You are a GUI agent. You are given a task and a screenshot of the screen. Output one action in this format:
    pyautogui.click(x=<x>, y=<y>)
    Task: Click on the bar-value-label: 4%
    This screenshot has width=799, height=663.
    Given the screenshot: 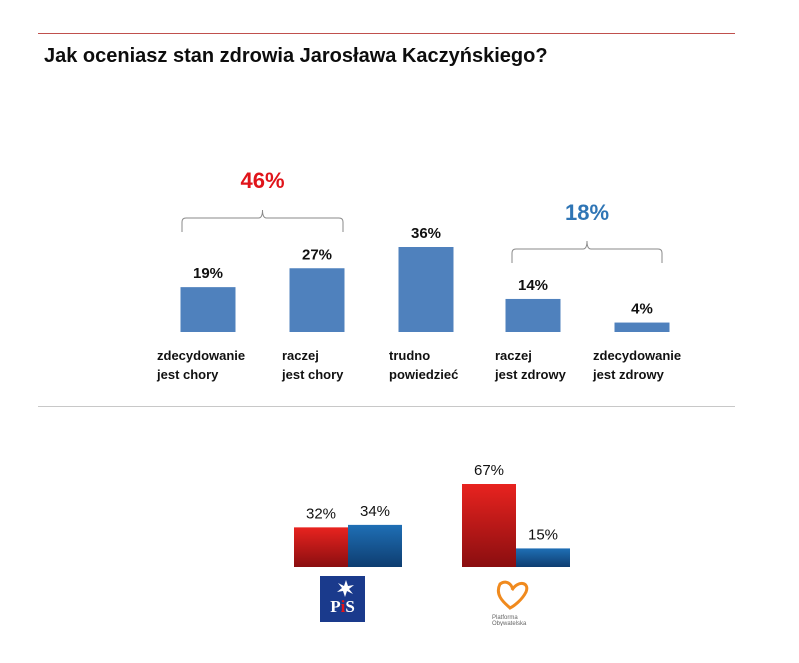 What is the action you would take?
    pyautogui.click(x=642, y=309)
    